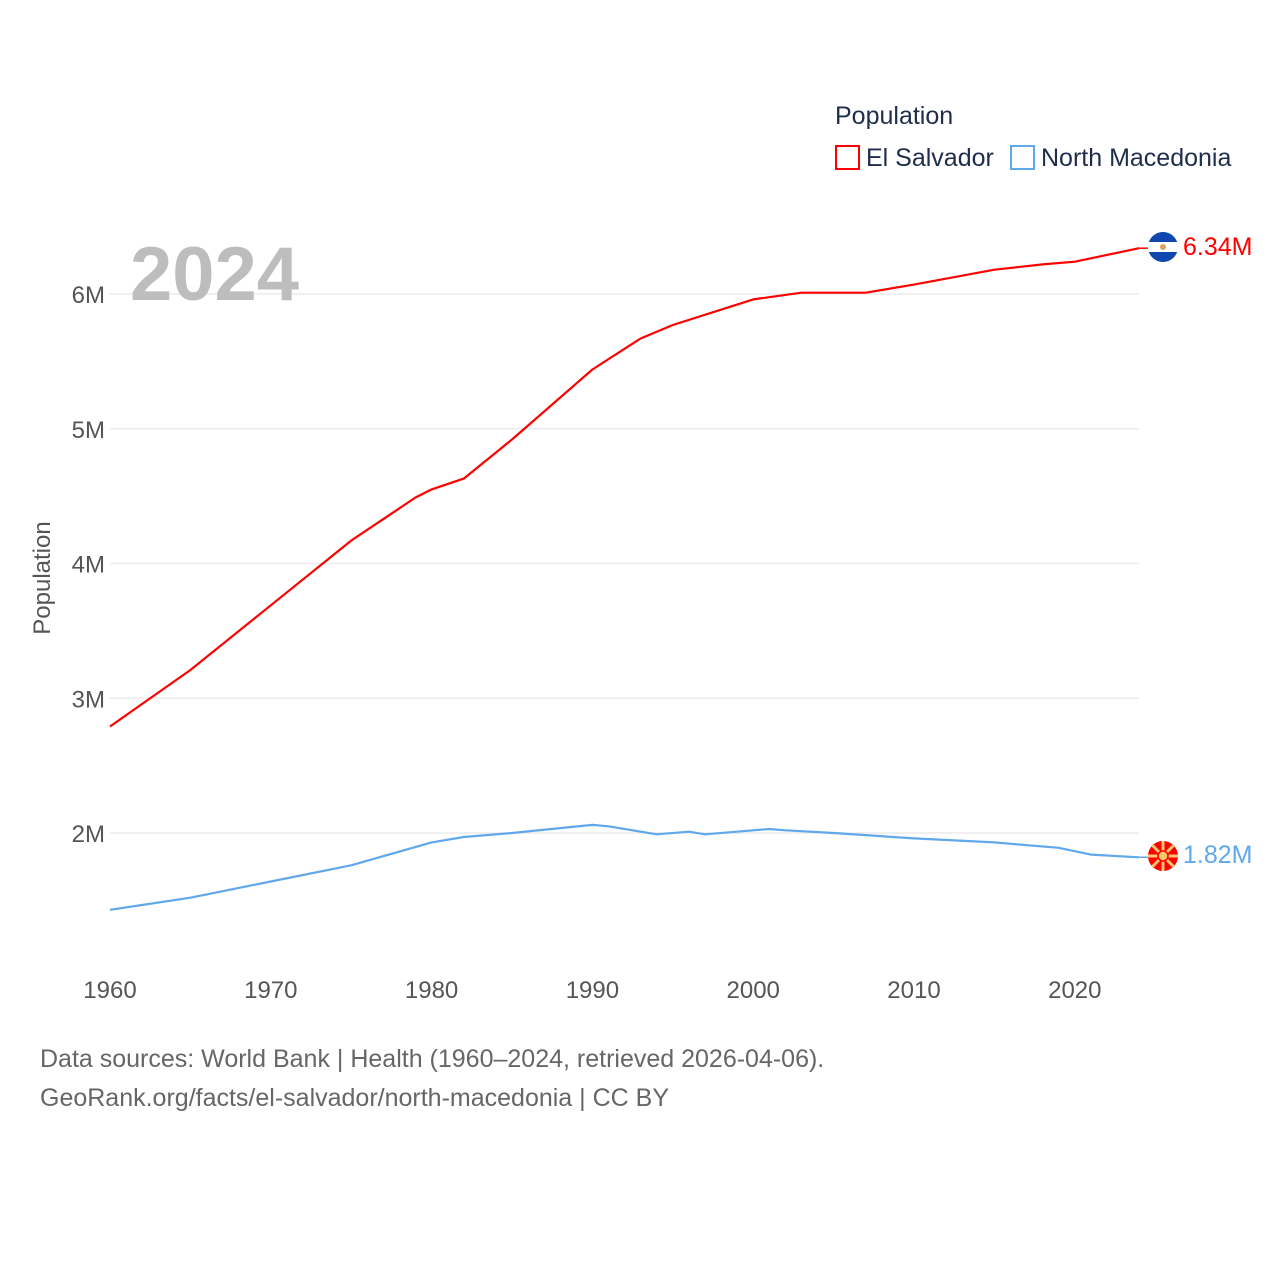  Describe the element at coordinates (88, 430) in the screenshot. I see `y-tick-label: 5M` at that location.